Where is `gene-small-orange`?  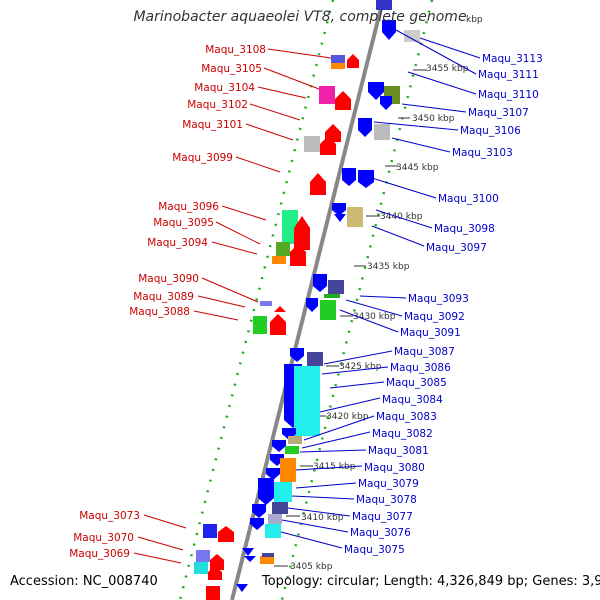
gene-small-orange is located at coordinates (267, 560).